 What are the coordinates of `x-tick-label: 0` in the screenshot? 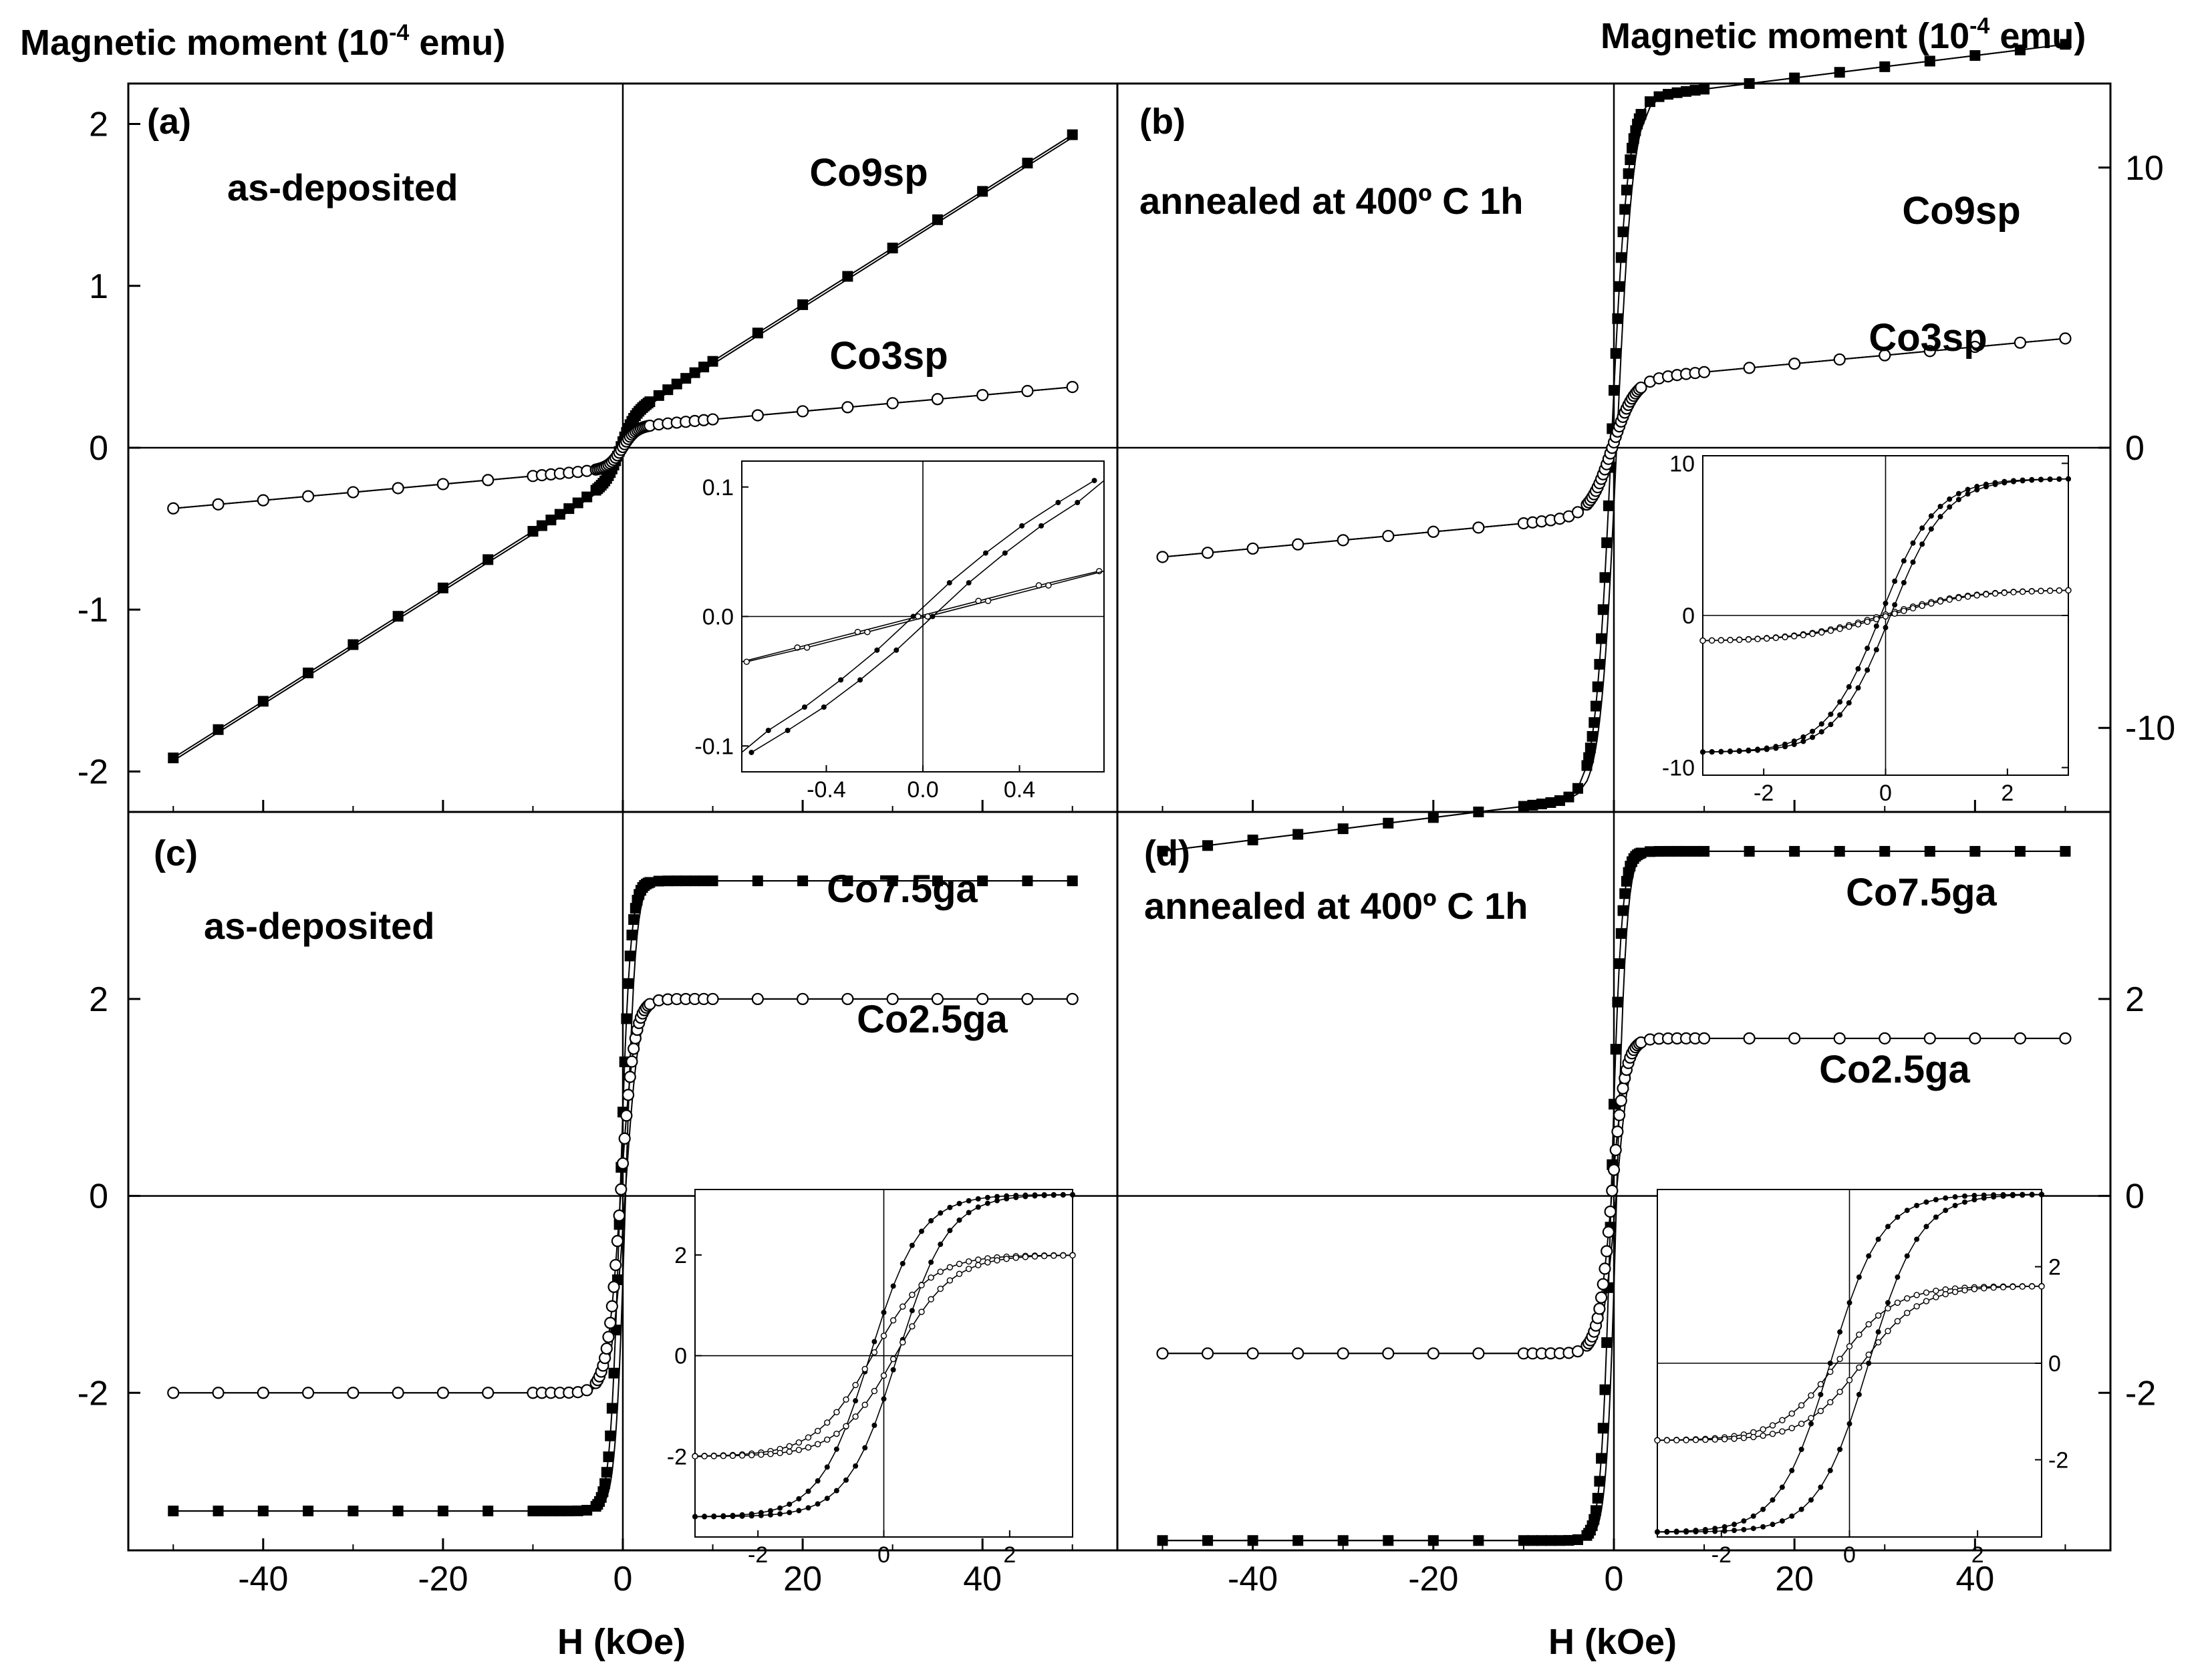 It's located at (1614, 1579).